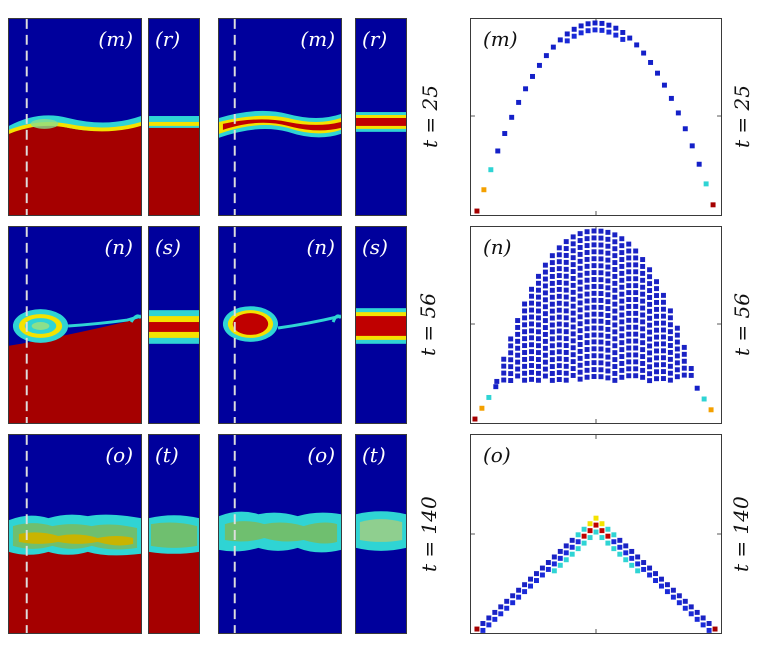  Describe the element at coordinates (168, 39) in the screenshot. I see `panel-label: (r)` at that location.